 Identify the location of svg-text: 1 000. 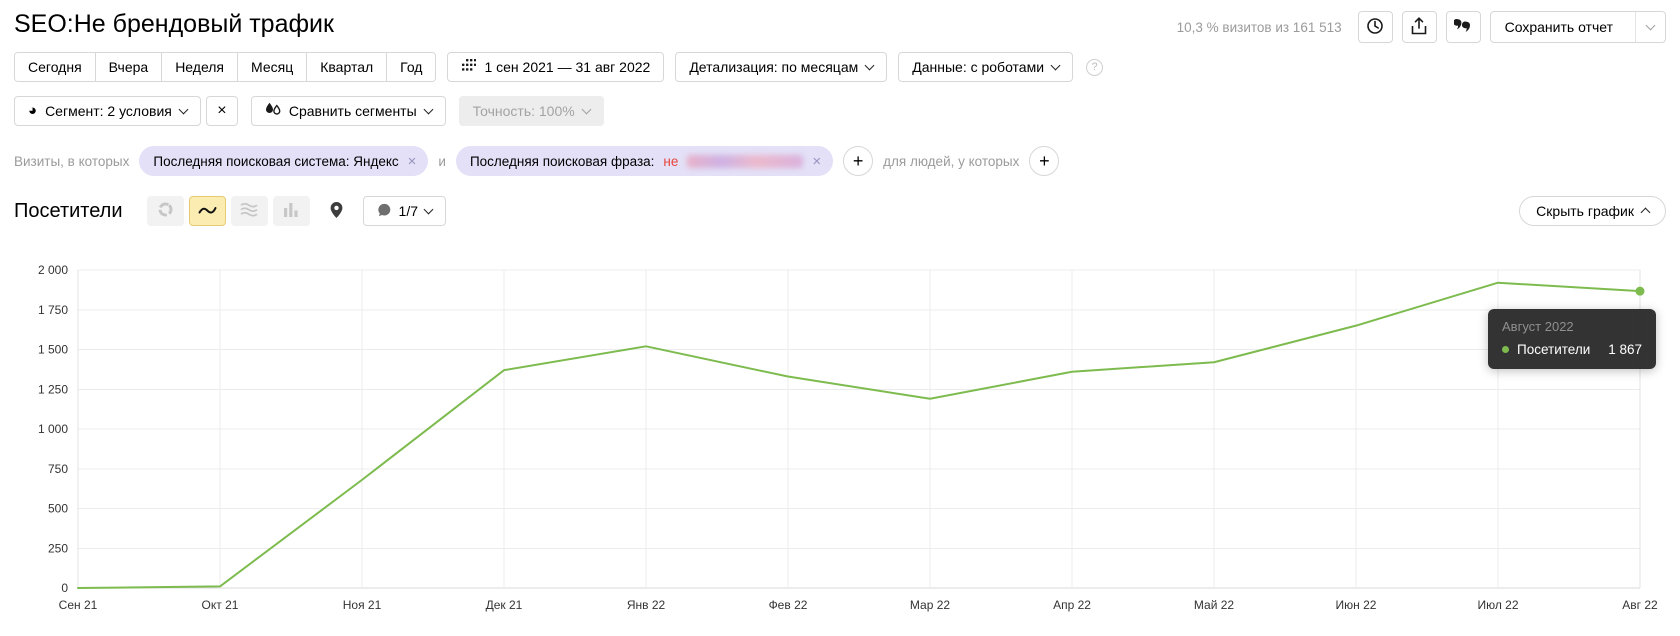
(53, 429).